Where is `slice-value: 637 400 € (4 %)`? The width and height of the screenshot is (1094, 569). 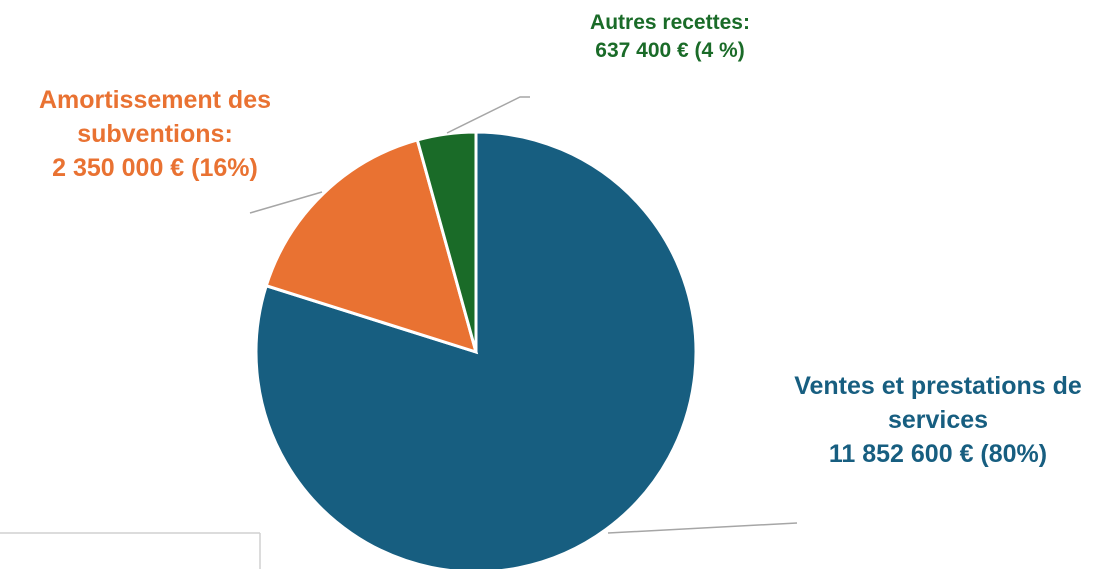
slice-value: 637 400 € (4 %) is located at coordinates (670, 51).